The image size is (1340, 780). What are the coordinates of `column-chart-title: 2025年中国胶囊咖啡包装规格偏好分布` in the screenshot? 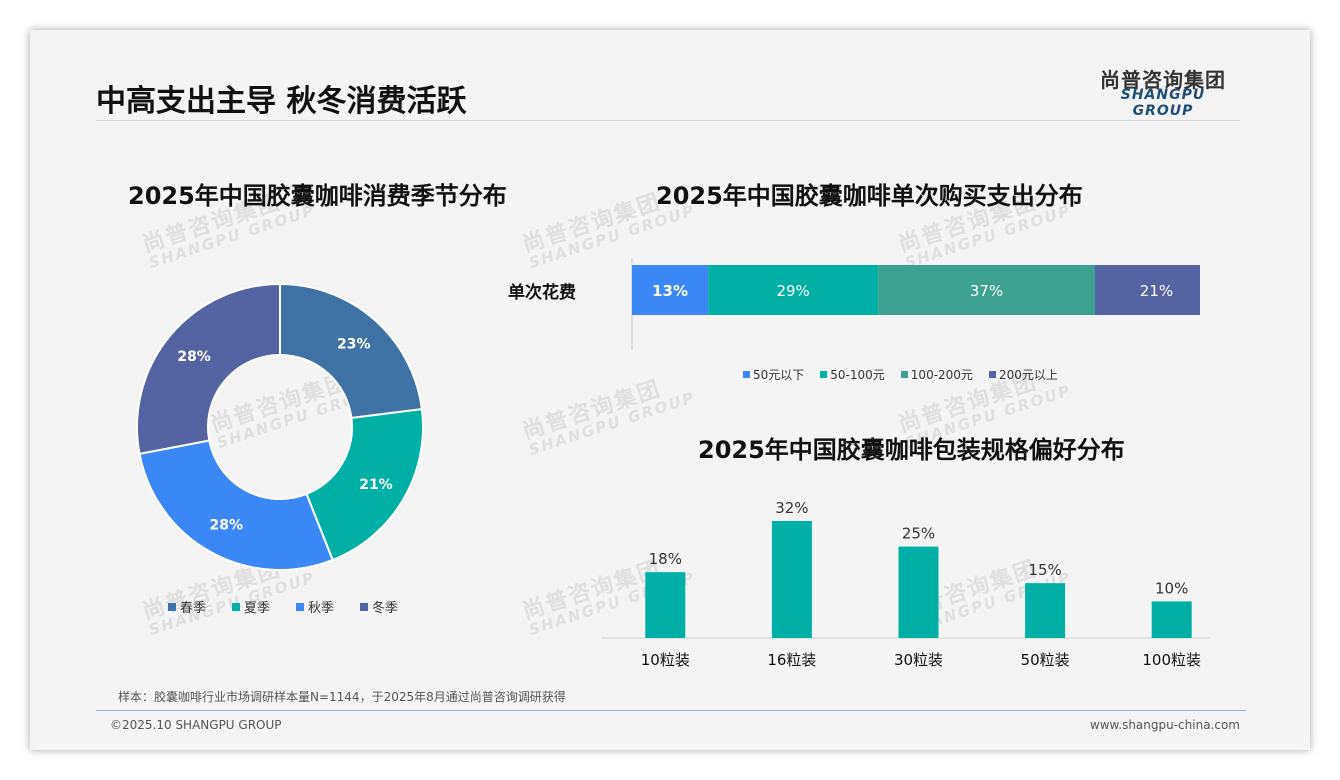 It's located at (911, 450).